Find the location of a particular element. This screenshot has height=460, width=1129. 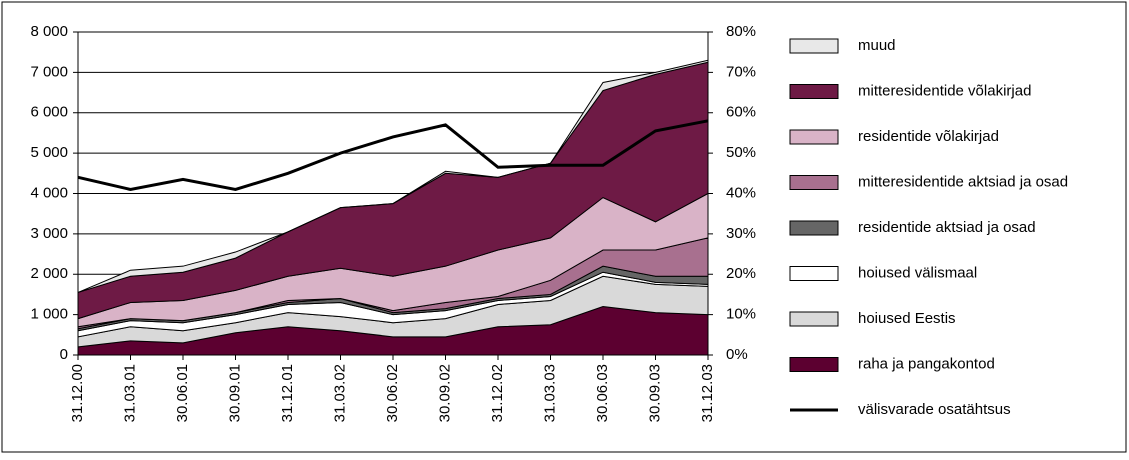

y-tick-label: 2 000 is located at coordinates (49, 273).